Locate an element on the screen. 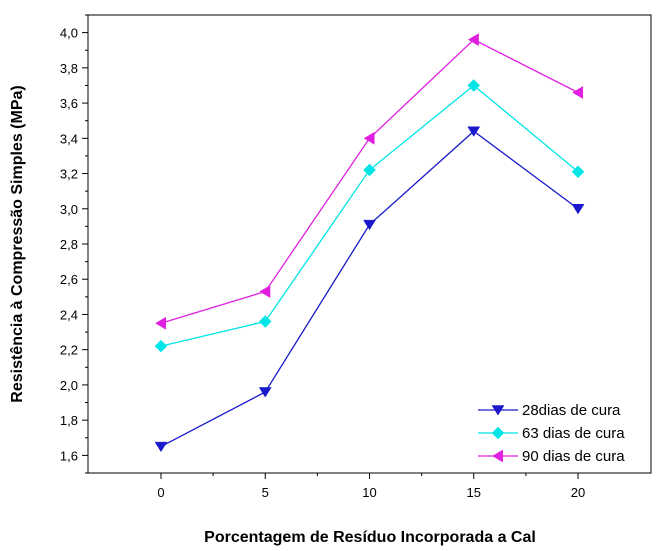 Image resolution: width=659 pixels, height=551 pixels. x-axis-title: Porcentagem de Resíduo Incorporada a Cal is located at coordinates (370, 537).